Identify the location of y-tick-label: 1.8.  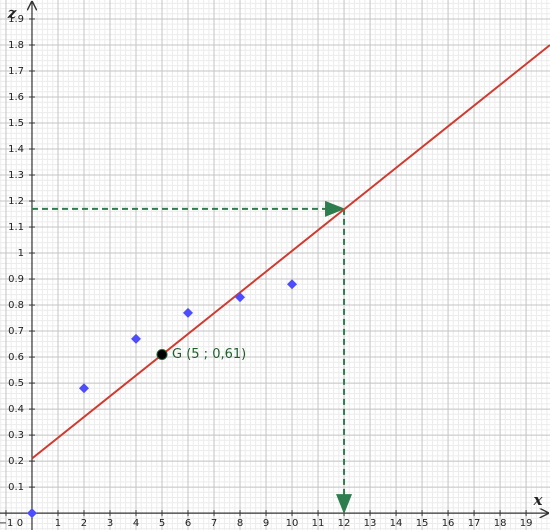
(16, 45).